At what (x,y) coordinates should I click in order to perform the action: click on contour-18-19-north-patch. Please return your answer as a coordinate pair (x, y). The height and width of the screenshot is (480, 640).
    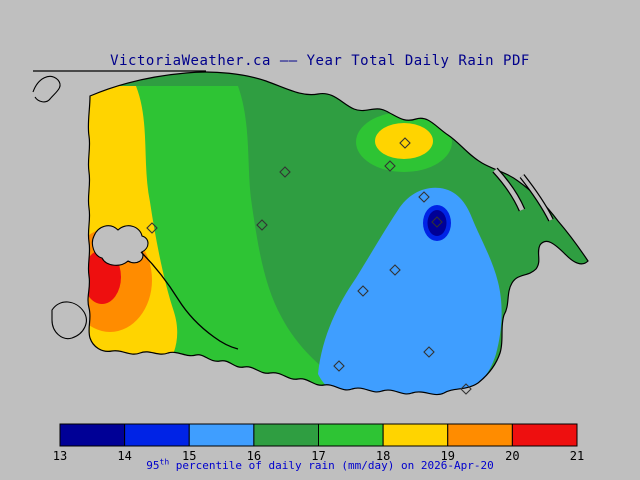
    Looking at the image, I should click on (404, 141).